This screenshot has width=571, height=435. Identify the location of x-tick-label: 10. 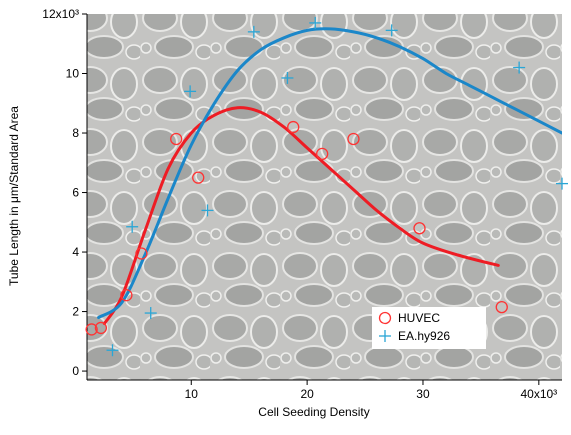
(192, 394).